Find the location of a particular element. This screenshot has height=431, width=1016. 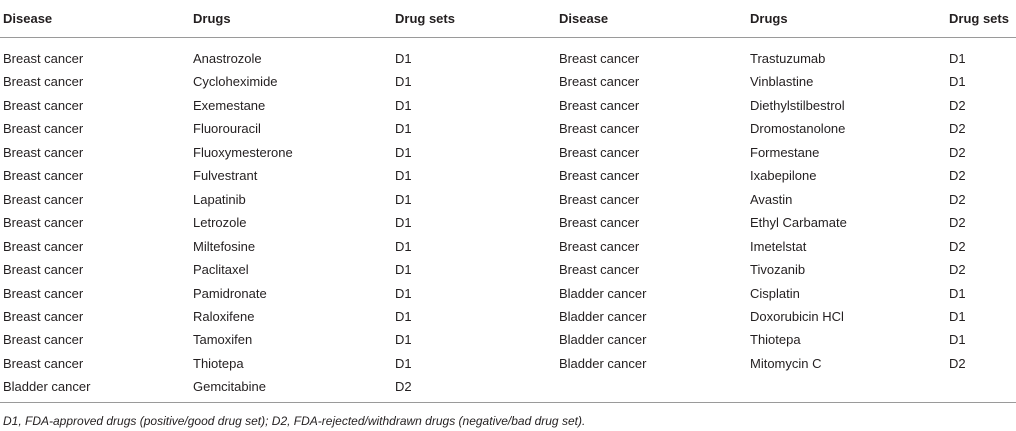

table-cell: Fulvestrant is located at coordinates (225, 176).